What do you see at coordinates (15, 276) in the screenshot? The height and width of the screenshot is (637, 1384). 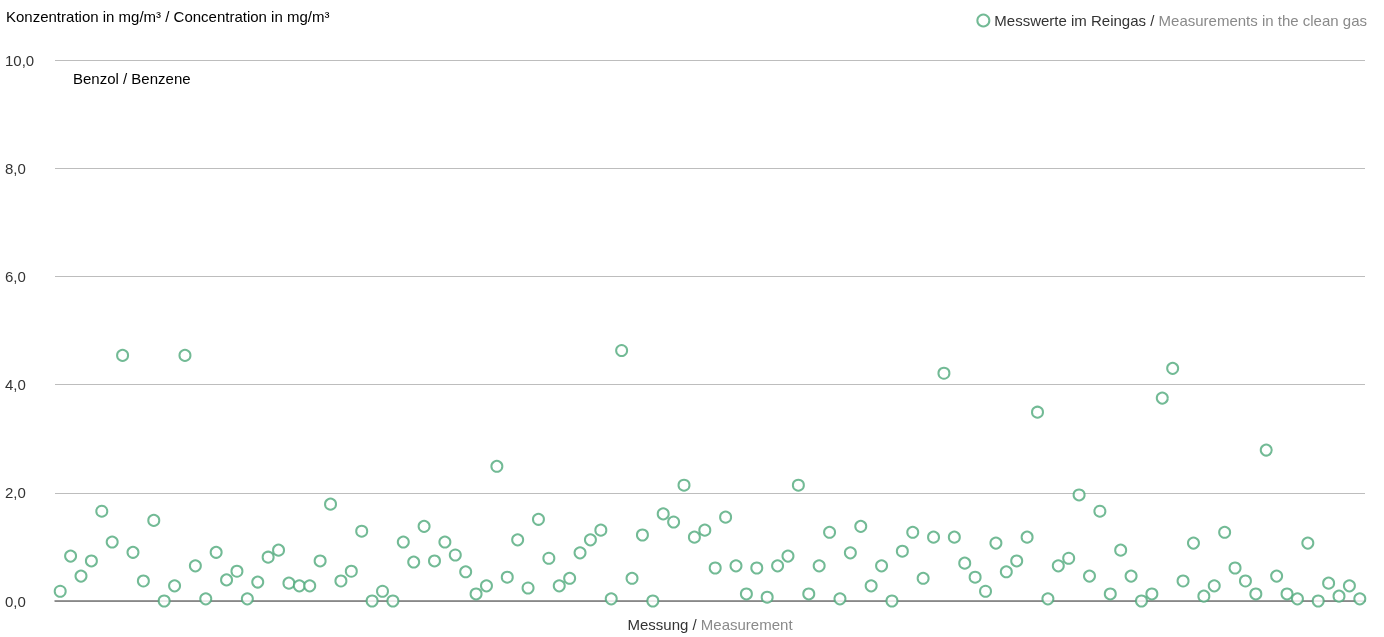 I see `y-tick-label: 6,0` at bounding box center [15, 276].